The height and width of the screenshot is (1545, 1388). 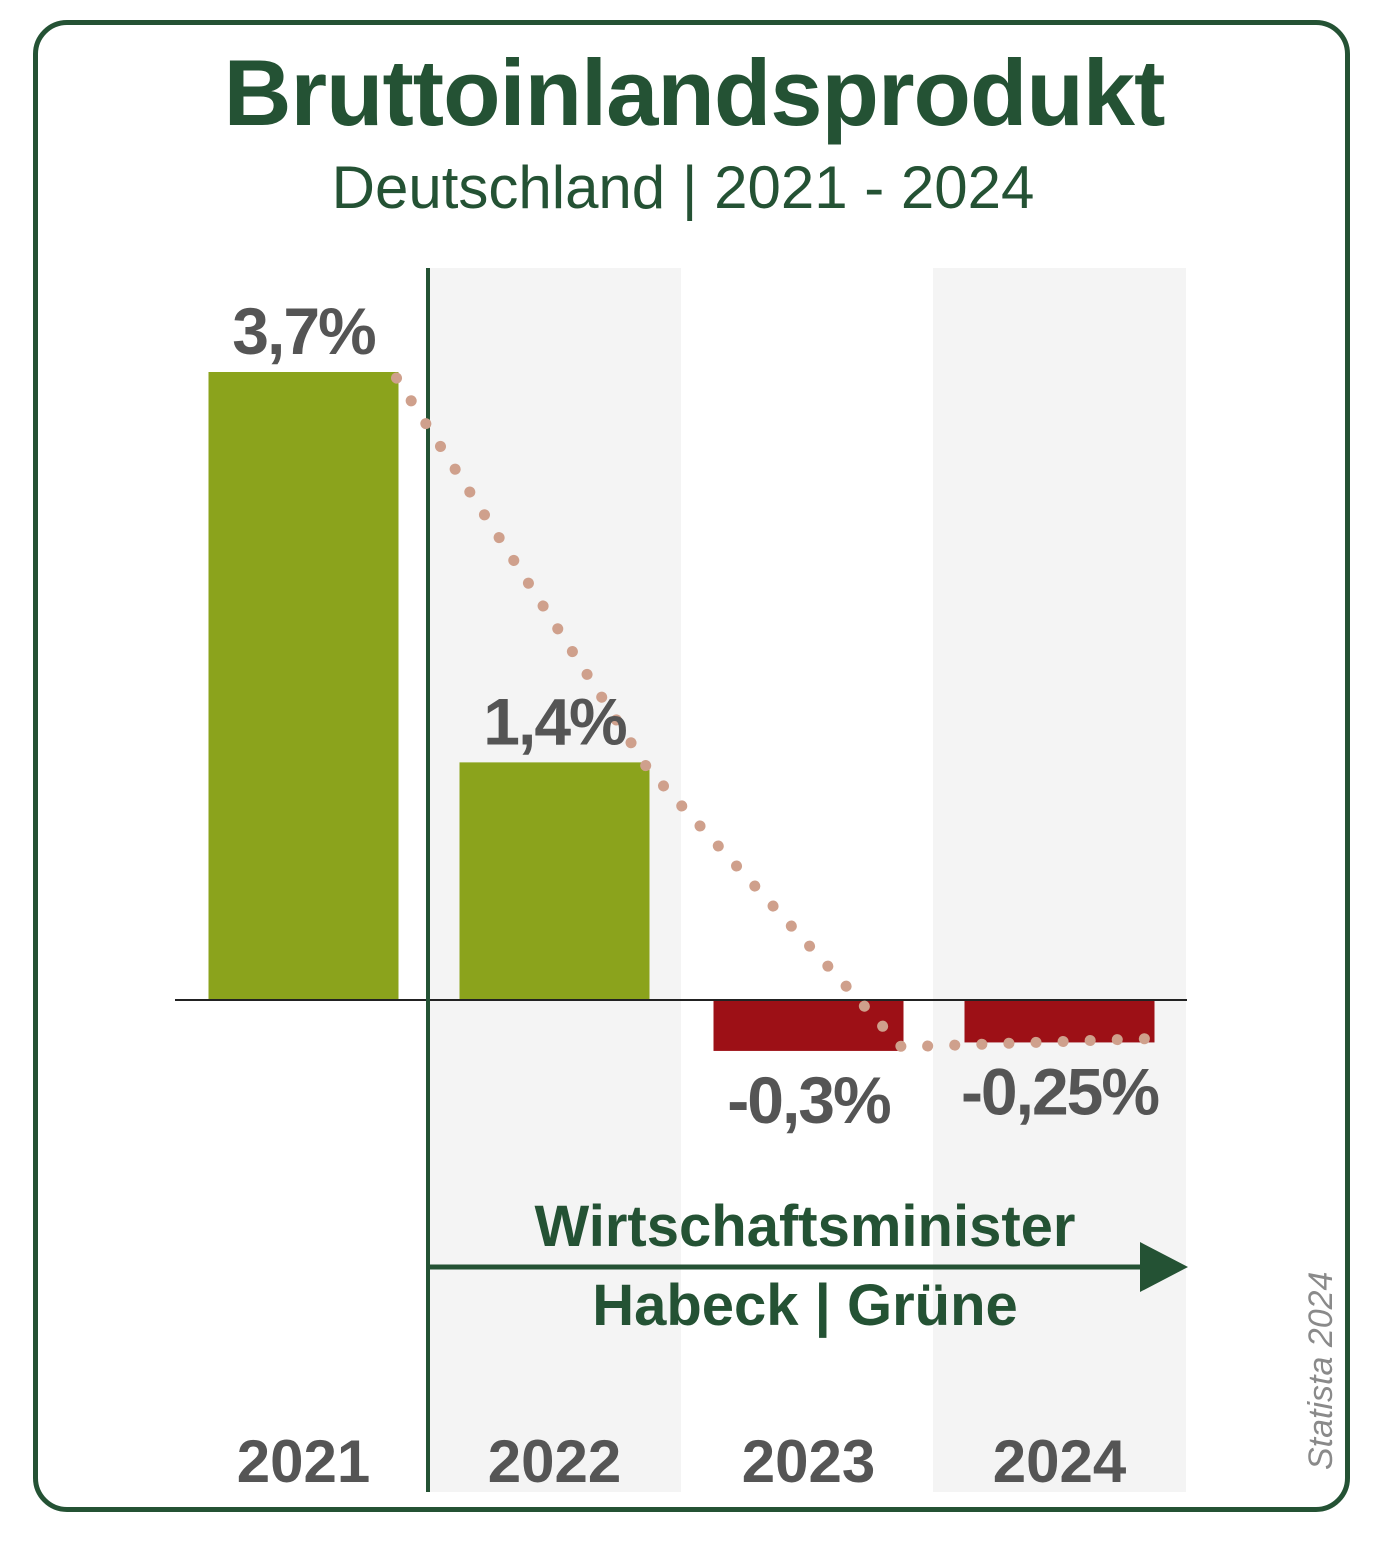 What do you see at coordinates (808, 1461) in the screenshot?
I see `x-tick-2023: 2023` at bounding box center [808, 1461].